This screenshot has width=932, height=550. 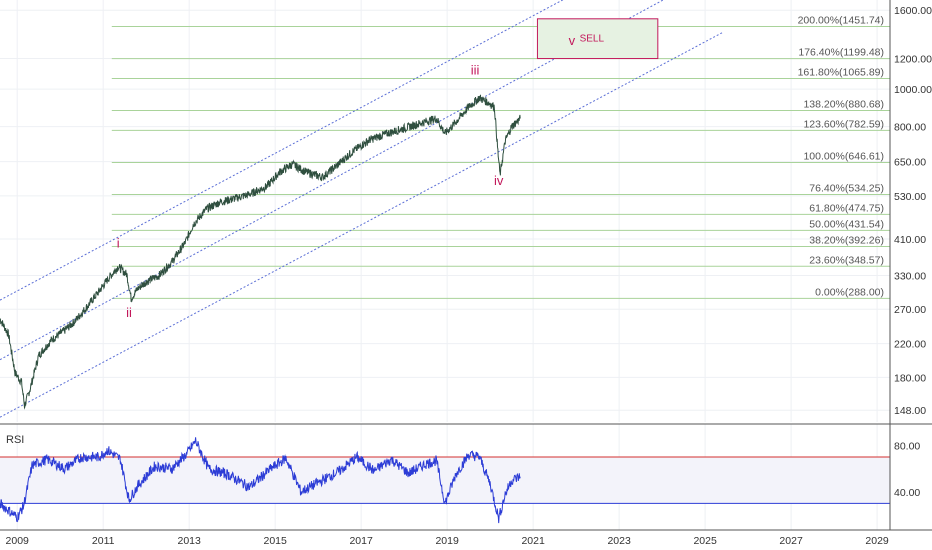 What do you see at coordinates (129, 312) in the screenshot?
I see `wave-label: ii` at bounding box center [129, 312].